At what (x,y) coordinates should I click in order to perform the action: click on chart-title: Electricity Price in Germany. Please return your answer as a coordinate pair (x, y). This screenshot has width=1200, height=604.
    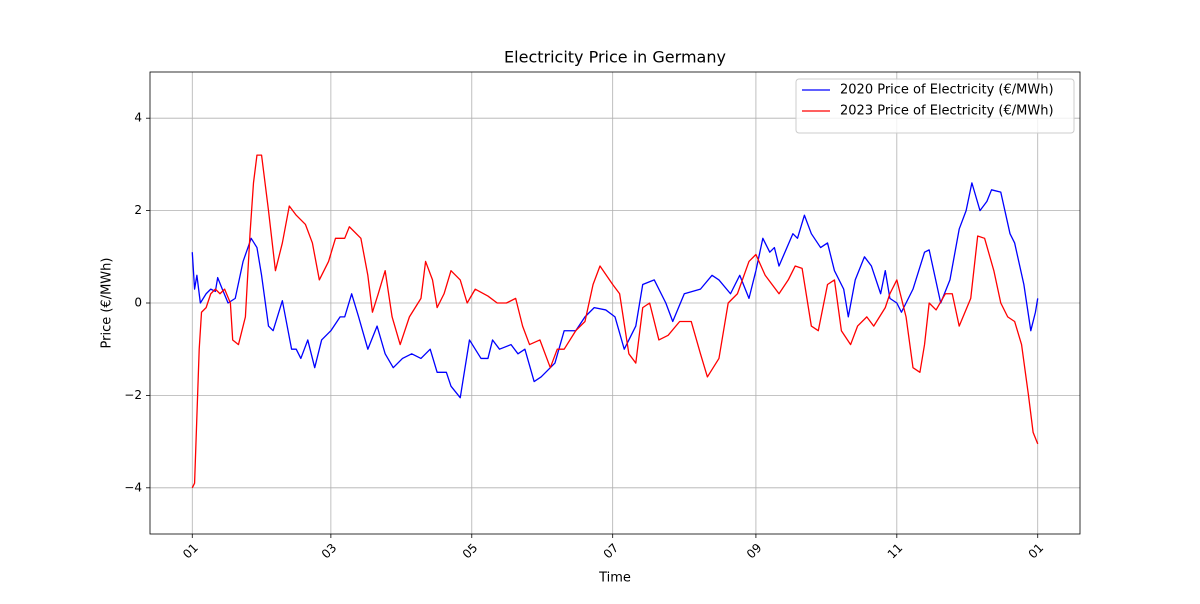
    Looking at the image, I should click on (615, 57).